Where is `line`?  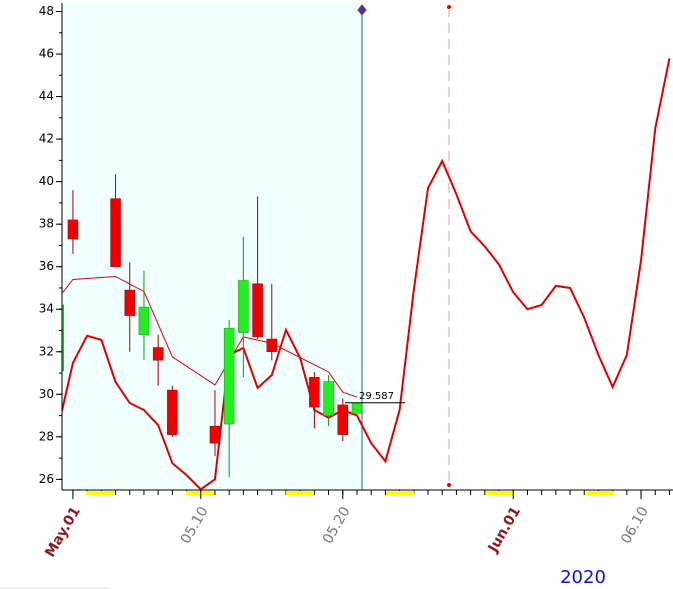 line is located at coordinates (210, 336).